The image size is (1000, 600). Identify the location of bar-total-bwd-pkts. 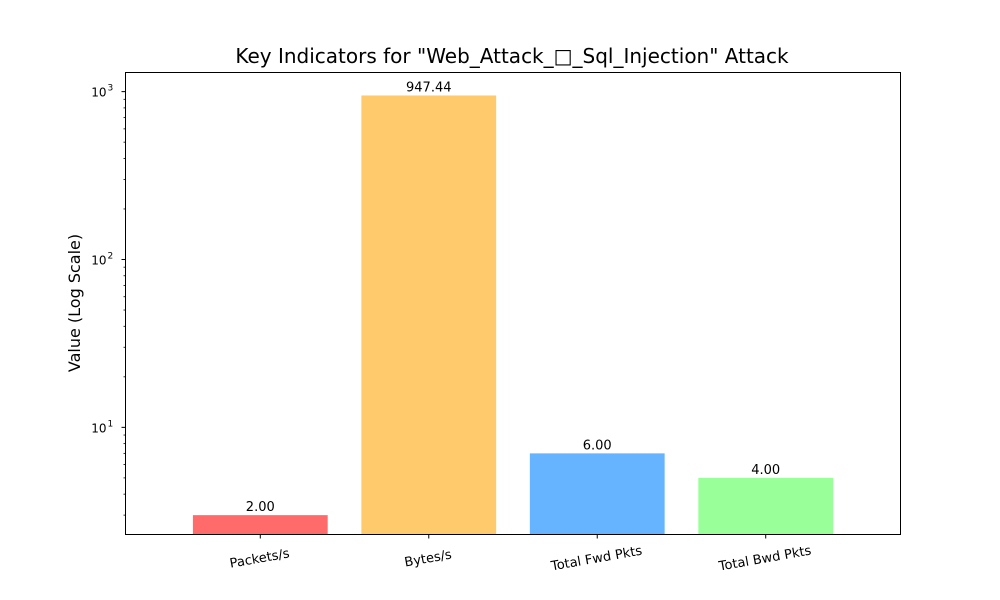
(766, 506).